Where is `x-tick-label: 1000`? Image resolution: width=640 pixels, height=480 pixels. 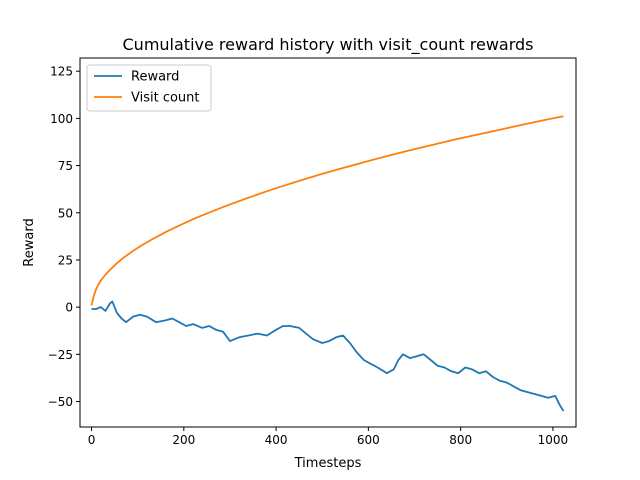 x-tick-label: 1000 is located at coordinates (553, 440).